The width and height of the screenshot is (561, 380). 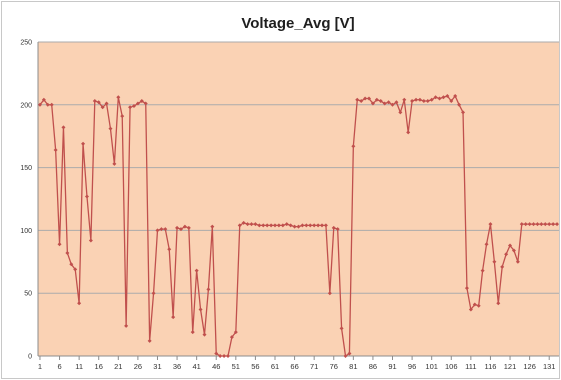 What do you see at coordinates (196, 366) in the screenshot?
I see `x-tick-label: 41` at bounding box center [196, 366].